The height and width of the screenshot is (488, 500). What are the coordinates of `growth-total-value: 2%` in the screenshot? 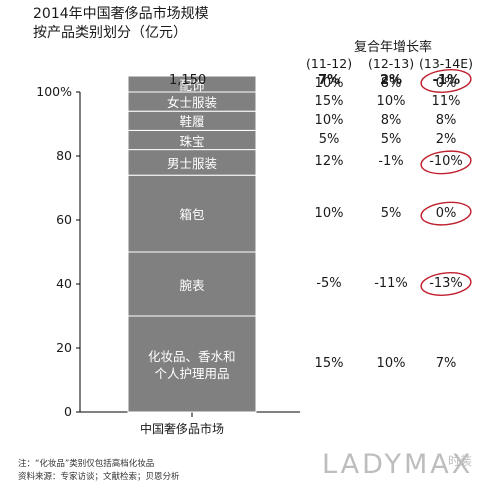 It's located at (391, 80).